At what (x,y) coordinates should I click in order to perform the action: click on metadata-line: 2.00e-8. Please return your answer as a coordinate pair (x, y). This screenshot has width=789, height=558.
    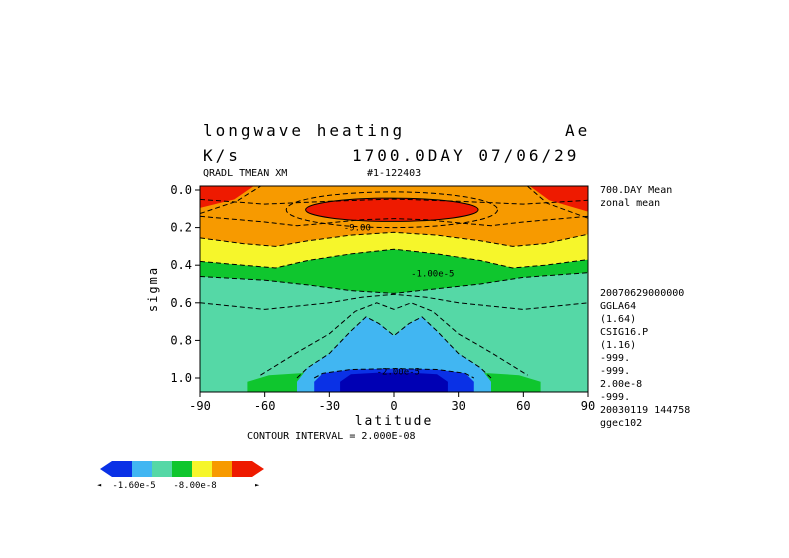
    Looking at the image, I should click on (621, 384).